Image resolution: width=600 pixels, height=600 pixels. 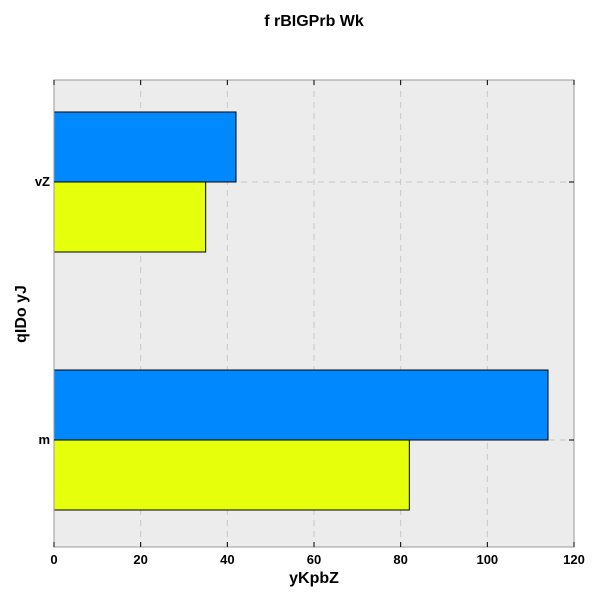 What do you see at coordinates (21, 314) in the screenshot?
I see `y-axis-label: qIDo yJ` at bounding box center [21, 314].